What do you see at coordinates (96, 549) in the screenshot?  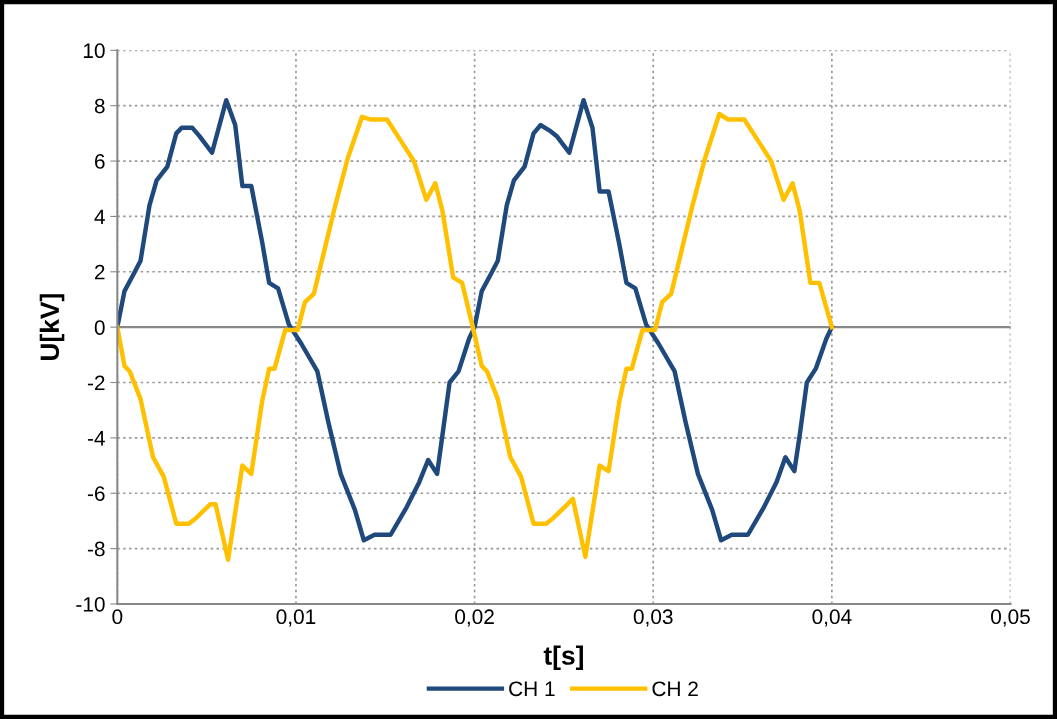 I see `y-tick-label: -8` at bounding box center [96, 549].